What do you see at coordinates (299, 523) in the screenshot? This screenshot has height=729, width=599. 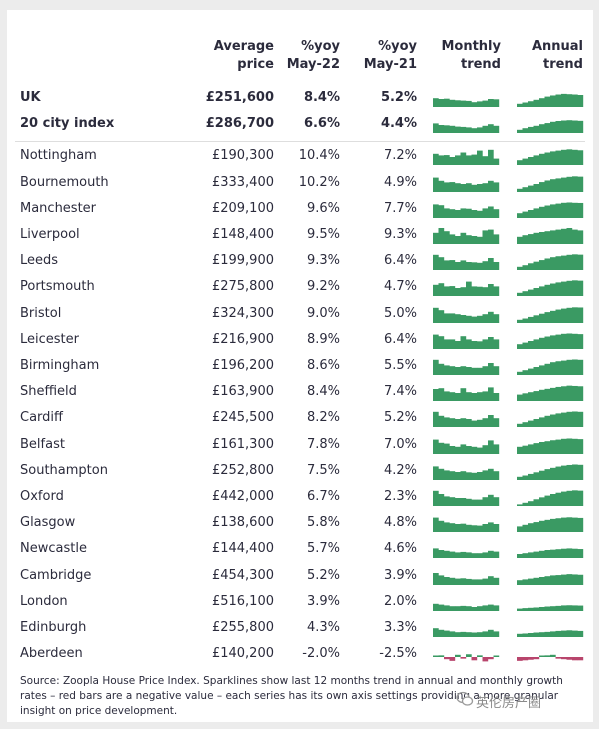 I see `table-row: Glasgow £138,600 5.8% 4.8%` at bounding box center [299, 523].